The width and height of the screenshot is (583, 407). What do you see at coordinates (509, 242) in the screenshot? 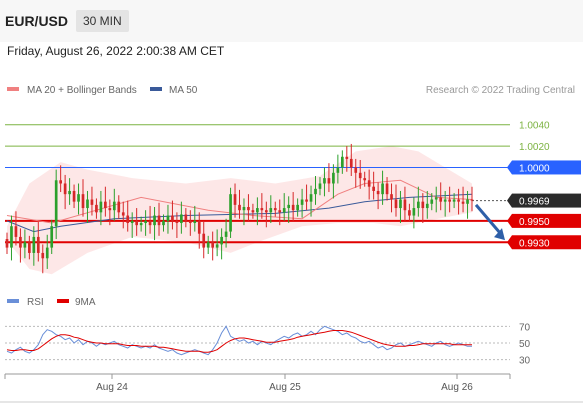
I see `level-badge-tip-0.9930` at bounding box center [509, 242].